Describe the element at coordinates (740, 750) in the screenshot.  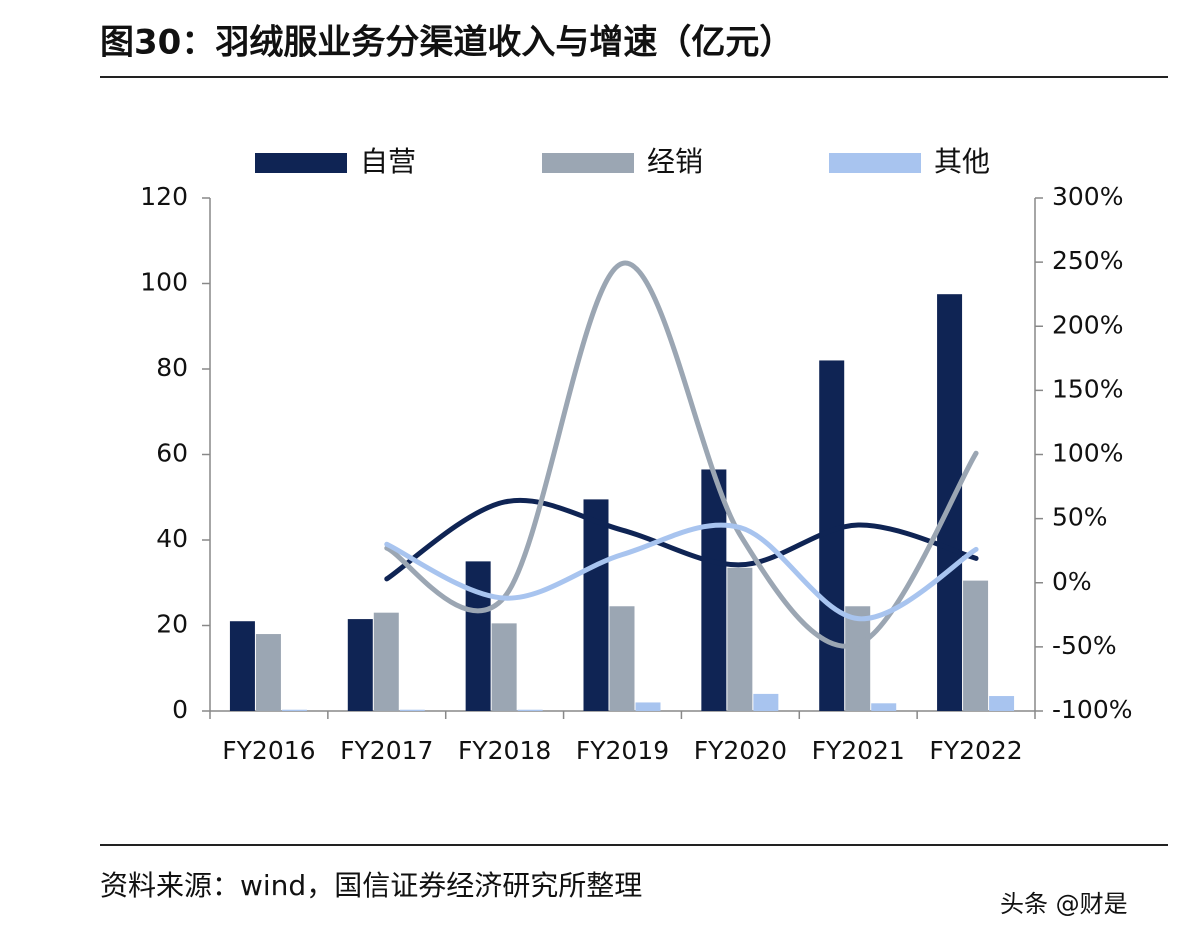
I see `x-tick-label: FY2020` at that location.